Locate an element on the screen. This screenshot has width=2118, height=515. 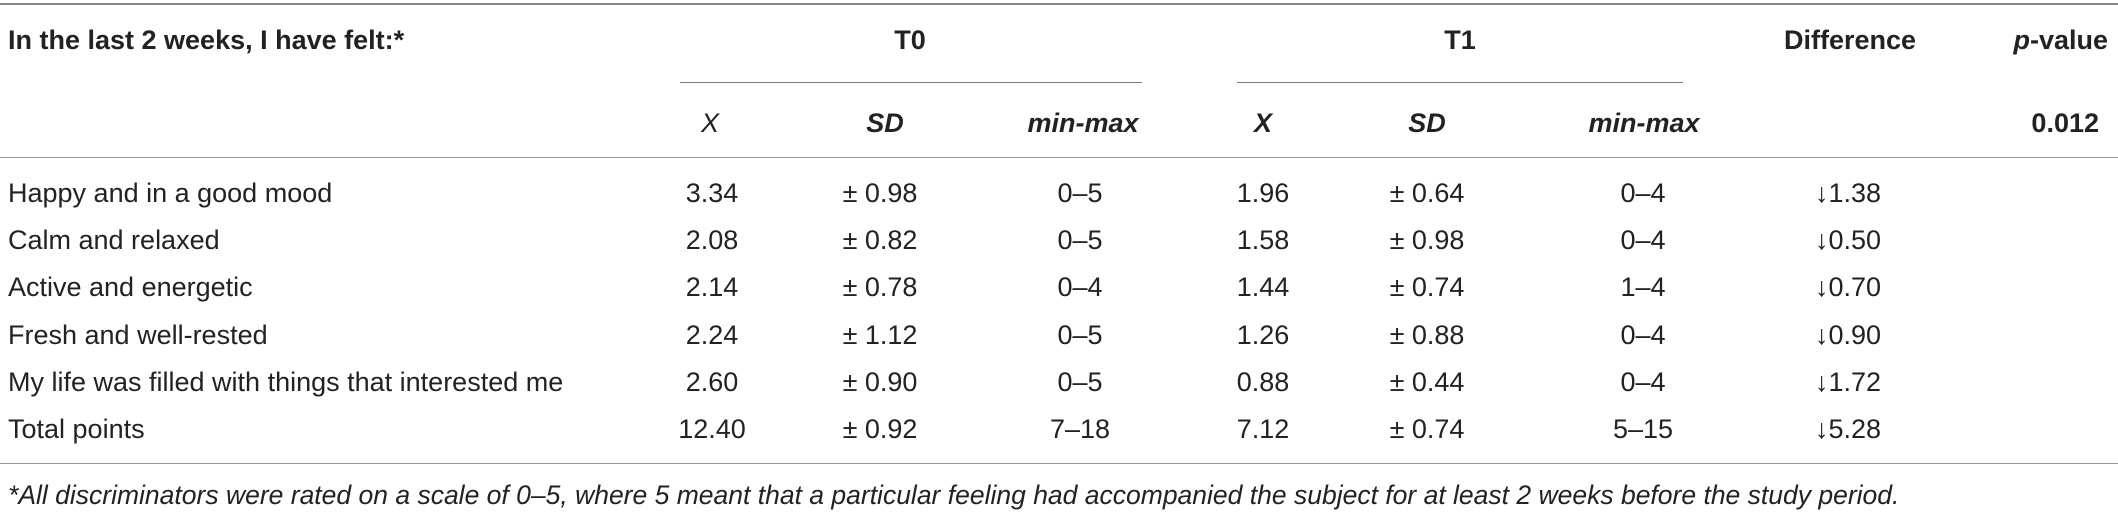
t0-sd: ± 0.98 is located at coordinates (880, 193).